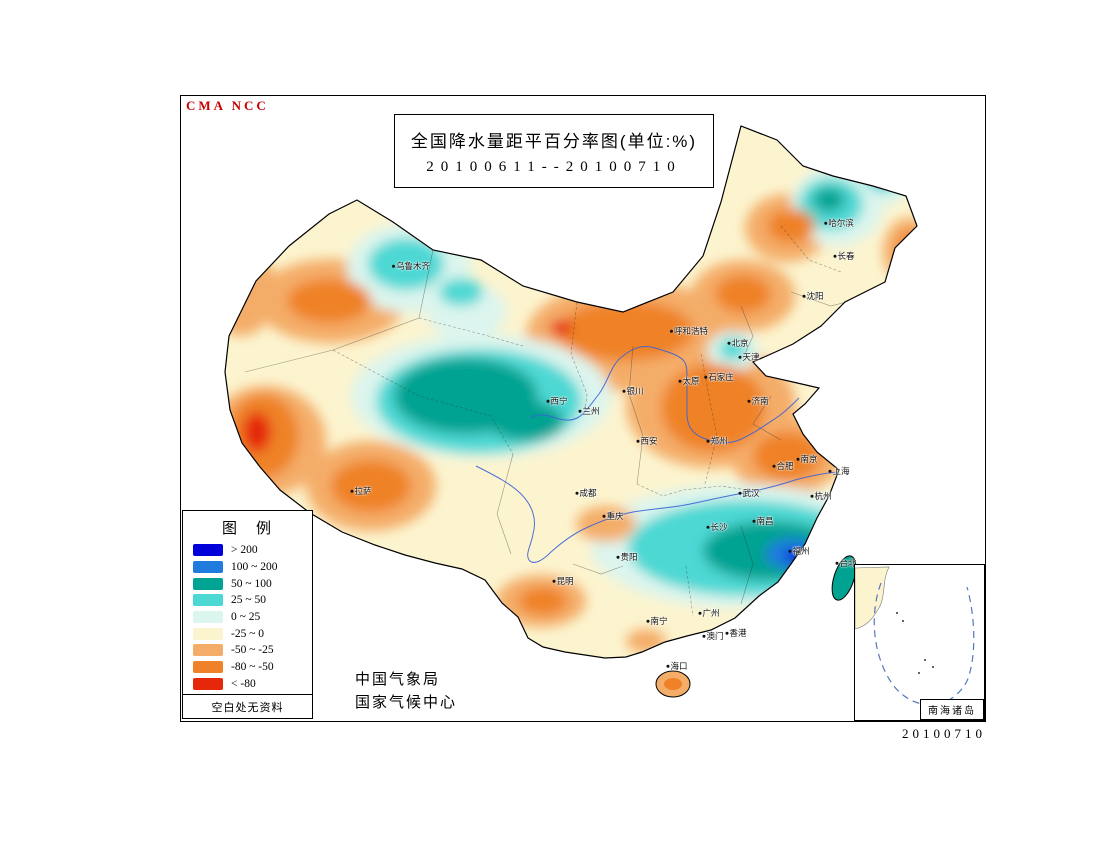  I want to click on legend-item: 50 ~ 100, so click(247, 583).